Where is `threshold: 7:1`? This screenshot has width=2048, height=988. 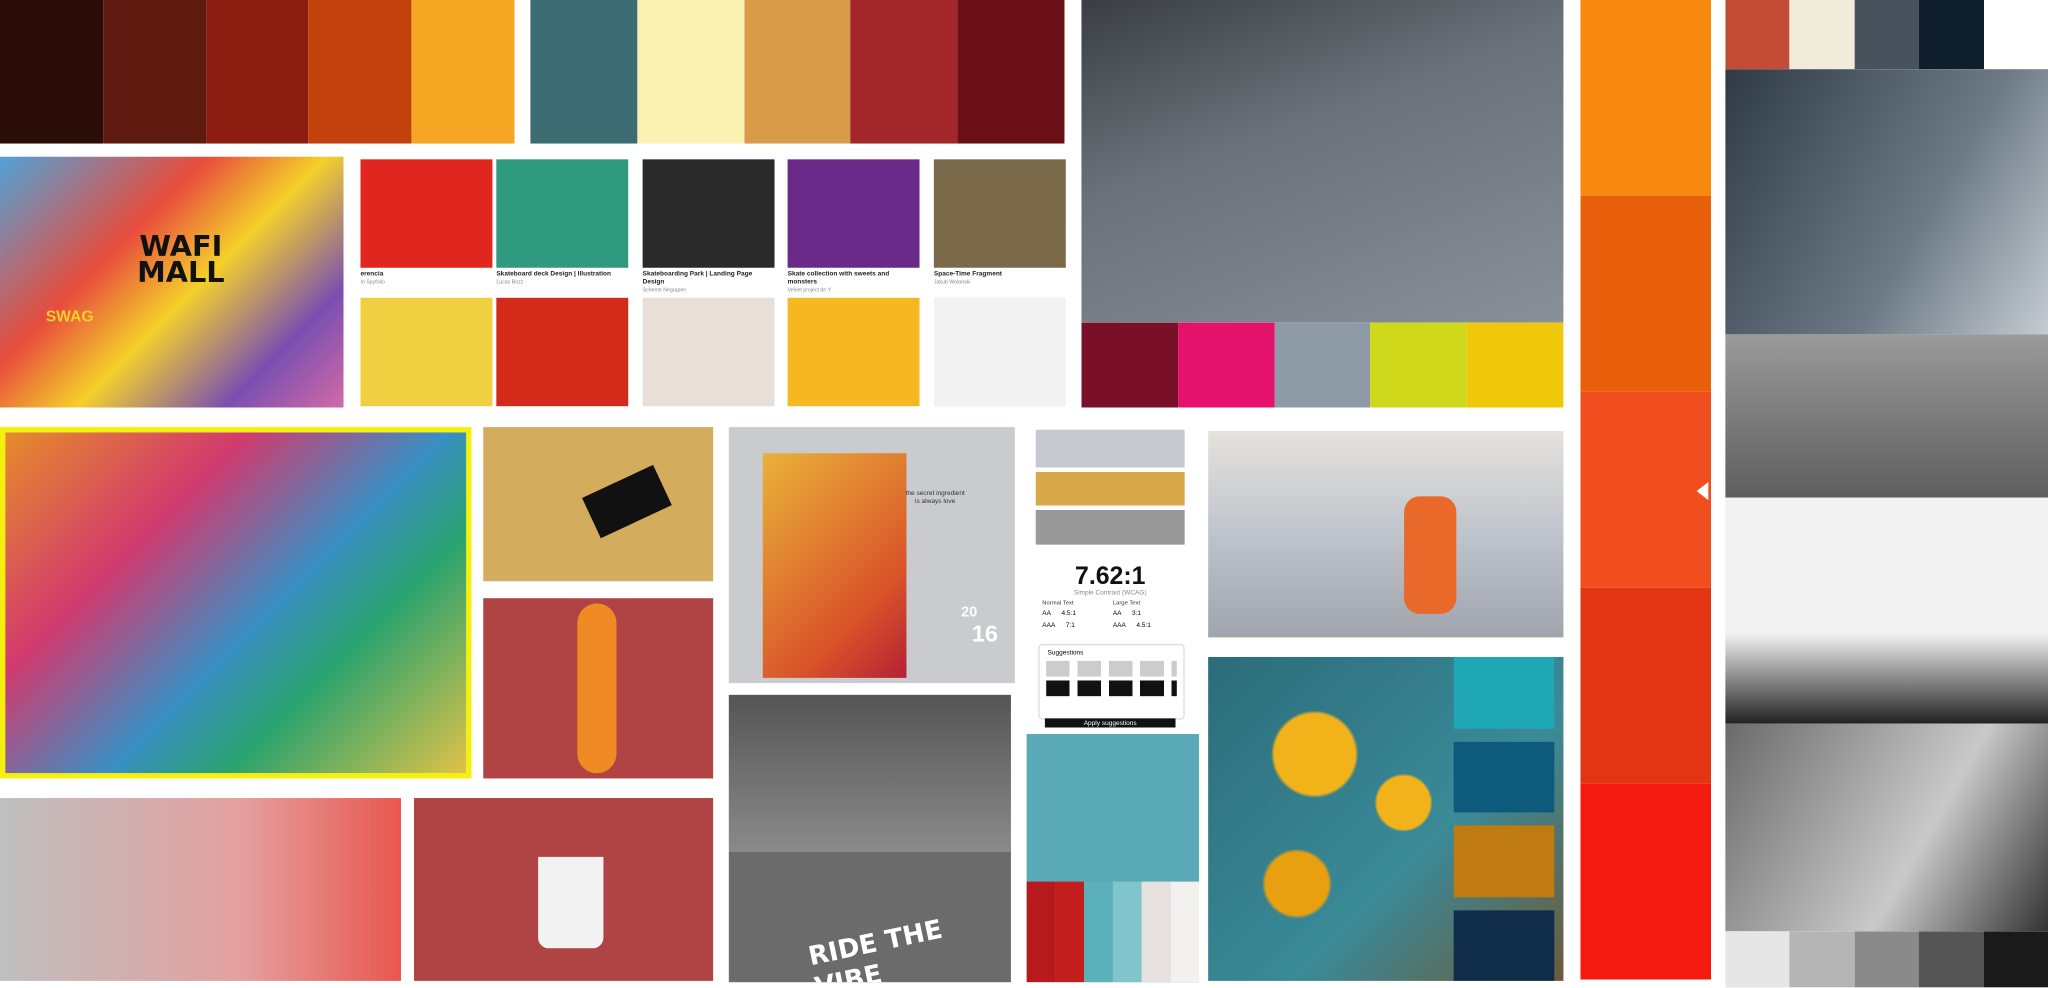 threshold: 7:1 is located at coordinates (1070, 625).